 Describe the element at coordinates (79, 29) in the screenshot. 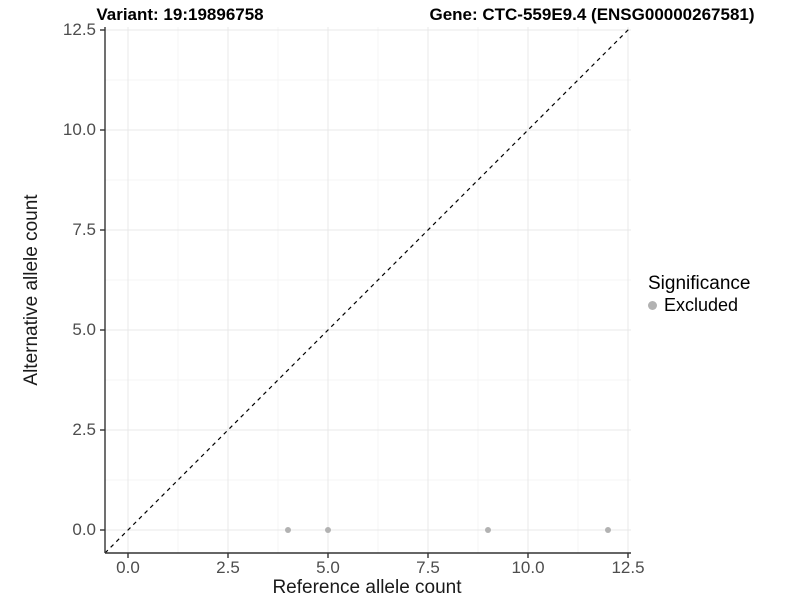

I see `y-tick-label: 12.5` at that location.